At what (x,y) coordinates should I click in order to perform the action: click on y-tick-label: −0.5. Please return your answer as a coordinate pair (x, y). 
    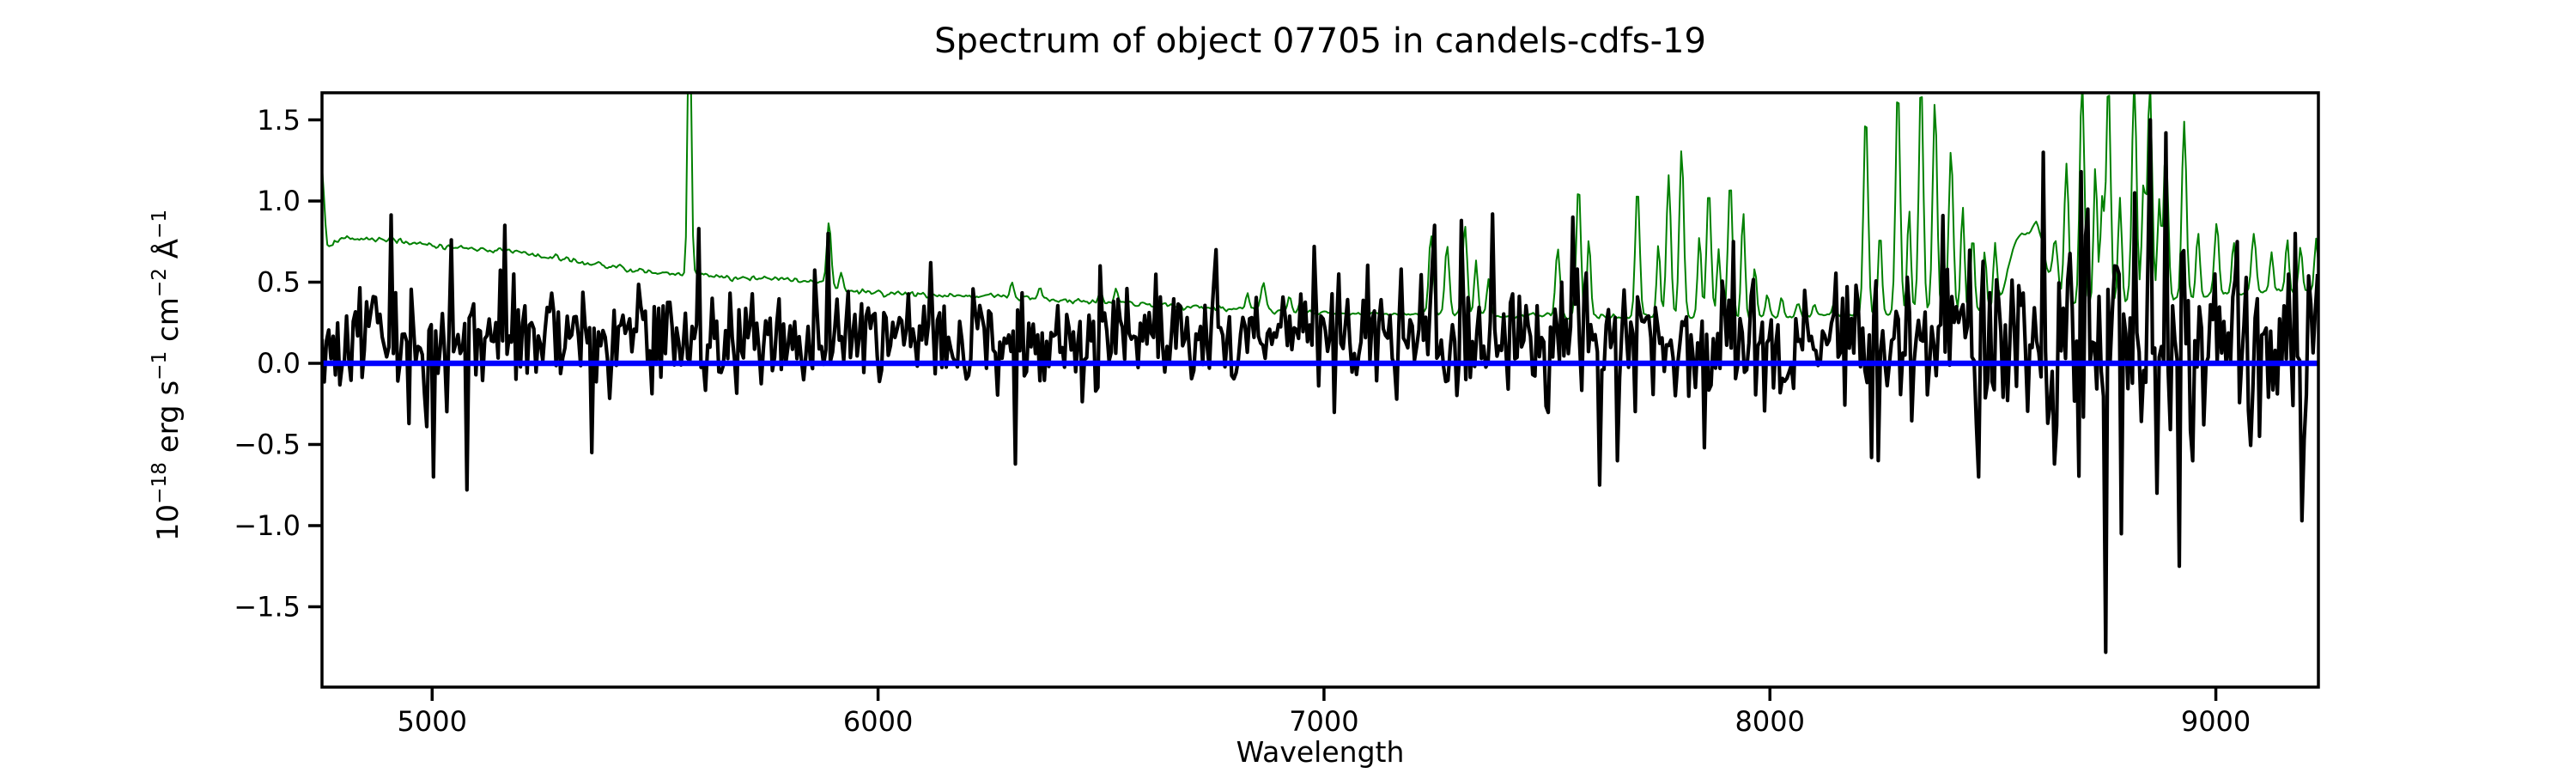
    Looking at the image, I should click on (268, 445).